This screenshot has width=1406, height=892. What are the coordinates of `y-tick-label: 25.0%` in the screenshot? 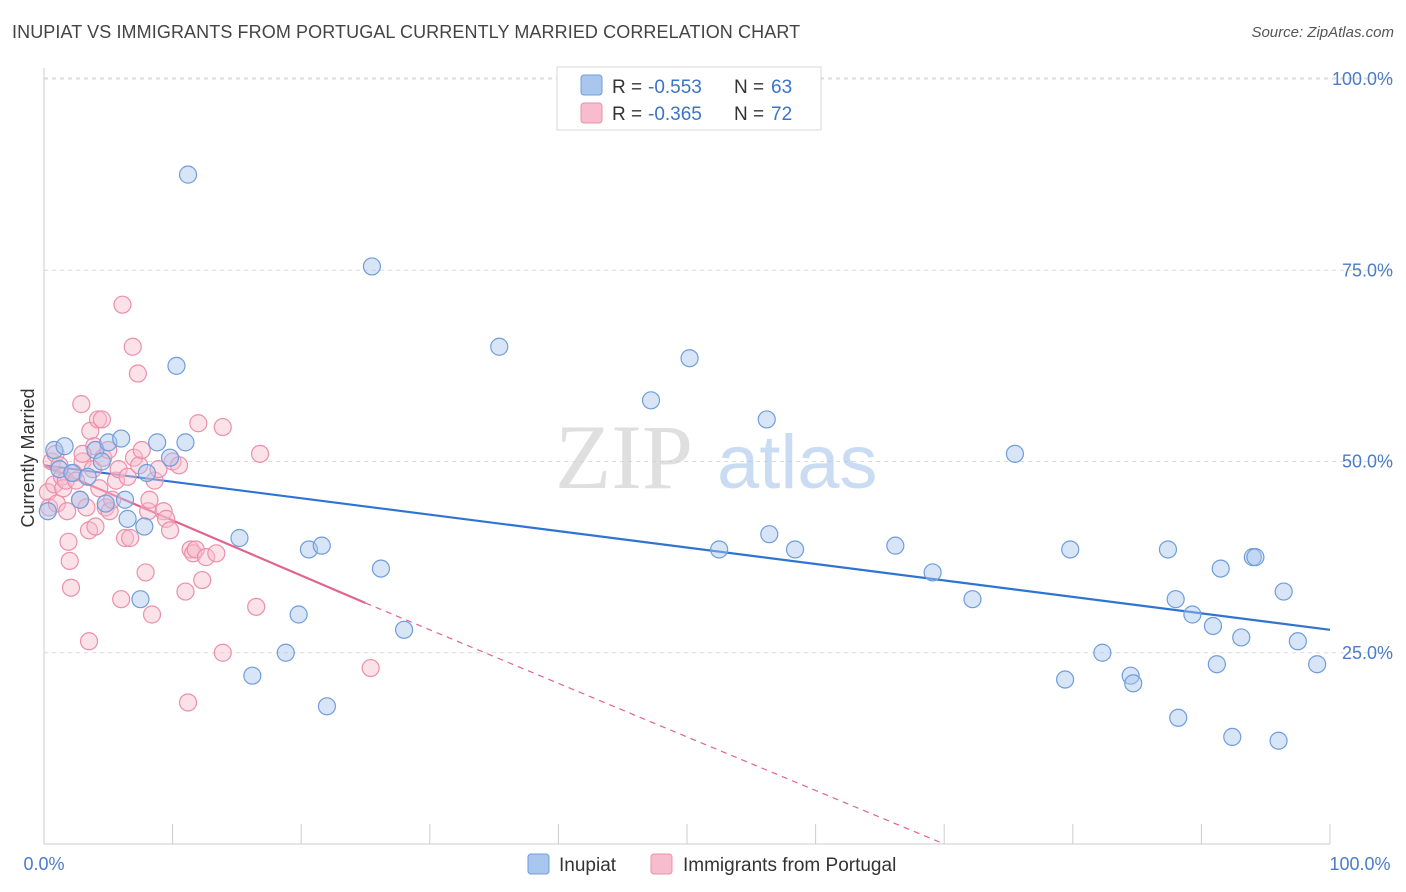 It's located at (1367, 653).